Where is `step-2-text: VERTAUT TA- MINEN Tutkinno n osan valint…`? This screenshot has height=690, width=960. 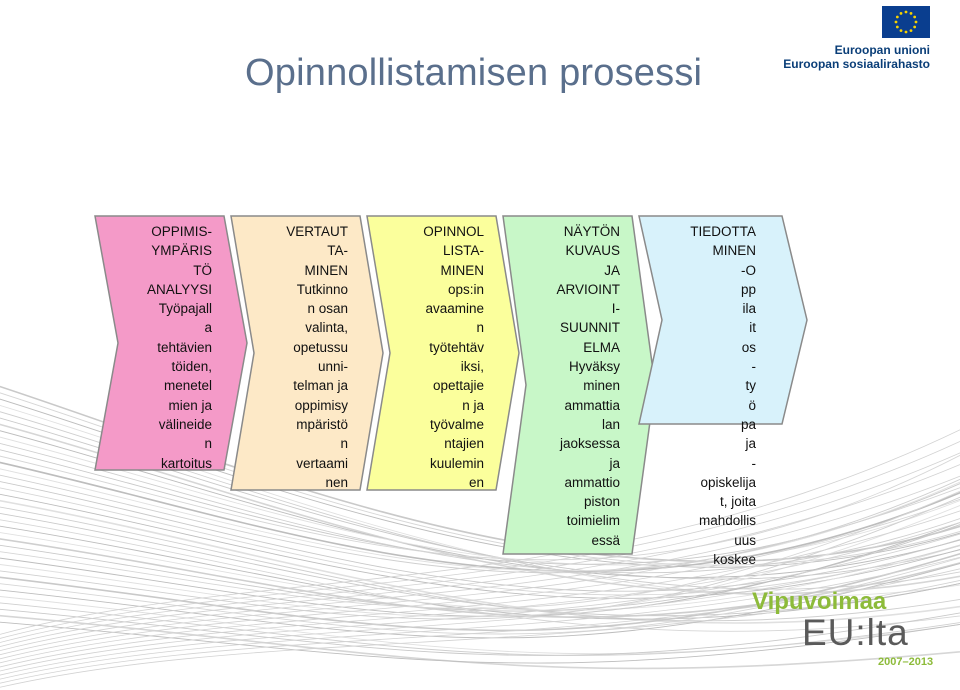 step-2-text: VERTAUT TA- MINEN Tutkinno n osan valint… is located at coordinates (317, 357).